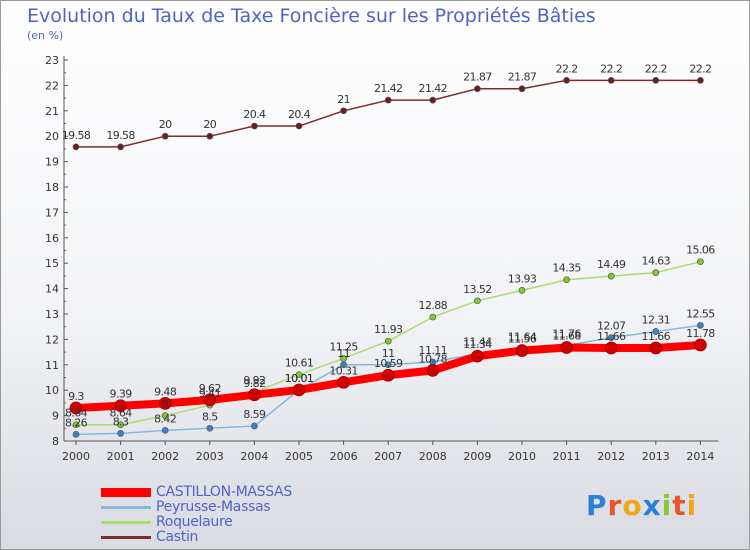 The height and width of the screenshot is (550, 750). I want to click on data-label: 11.64, so click(522, 337).